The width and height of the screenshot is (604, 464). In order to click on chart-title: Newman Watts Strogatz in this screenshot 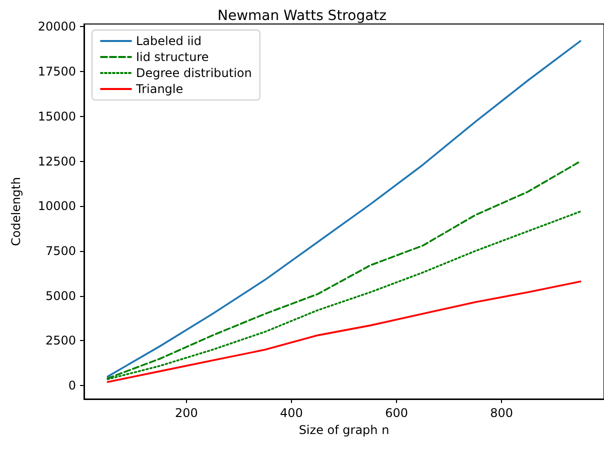, I will do `click(302, 16)`.